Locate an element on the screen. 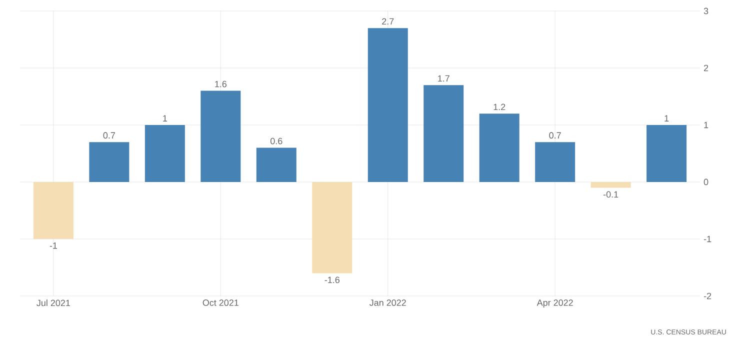 This screenshot has width=740, height=344. x-tick-label: Oct 2021 is located at coordinates (220, 303).